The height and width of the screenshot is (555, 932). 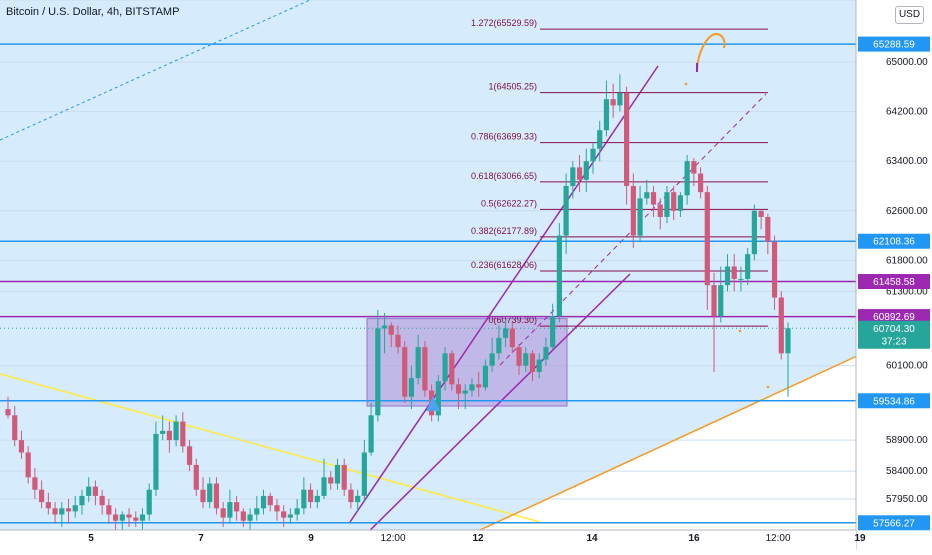 What do you see at coordinates (909, 15) in the screenshot?
I see `currency-button: USD` at bounding box center [909, 15].